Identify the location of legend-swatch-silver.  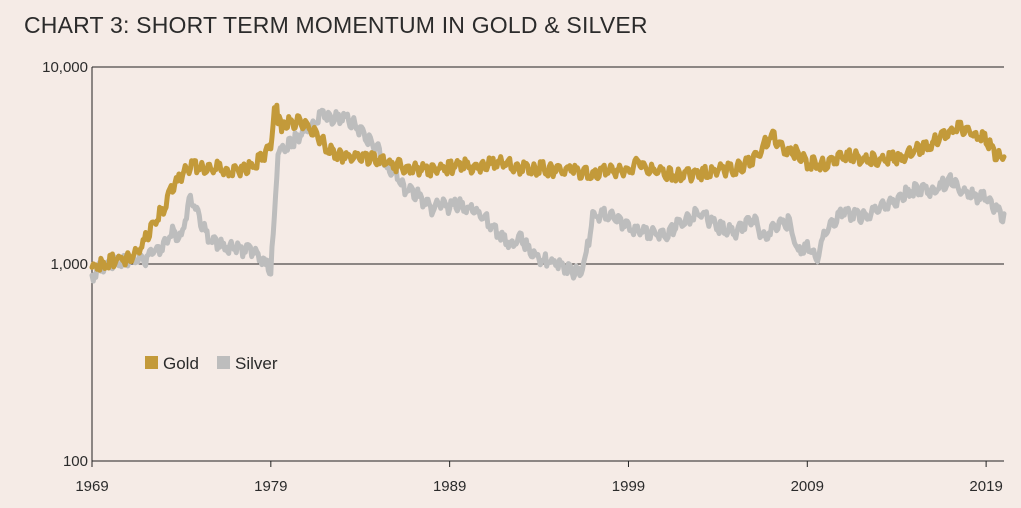
(223, 362).